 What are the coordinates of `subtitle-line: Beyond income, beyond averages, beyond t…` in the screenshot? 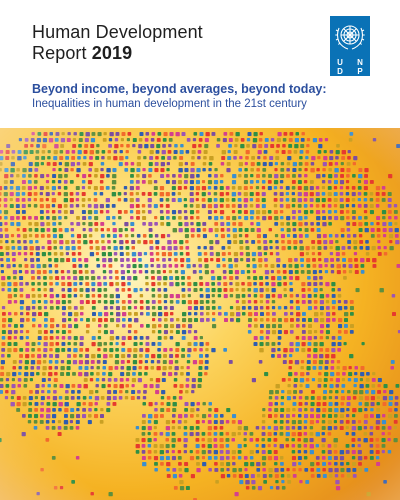 It's located at (179, 89).